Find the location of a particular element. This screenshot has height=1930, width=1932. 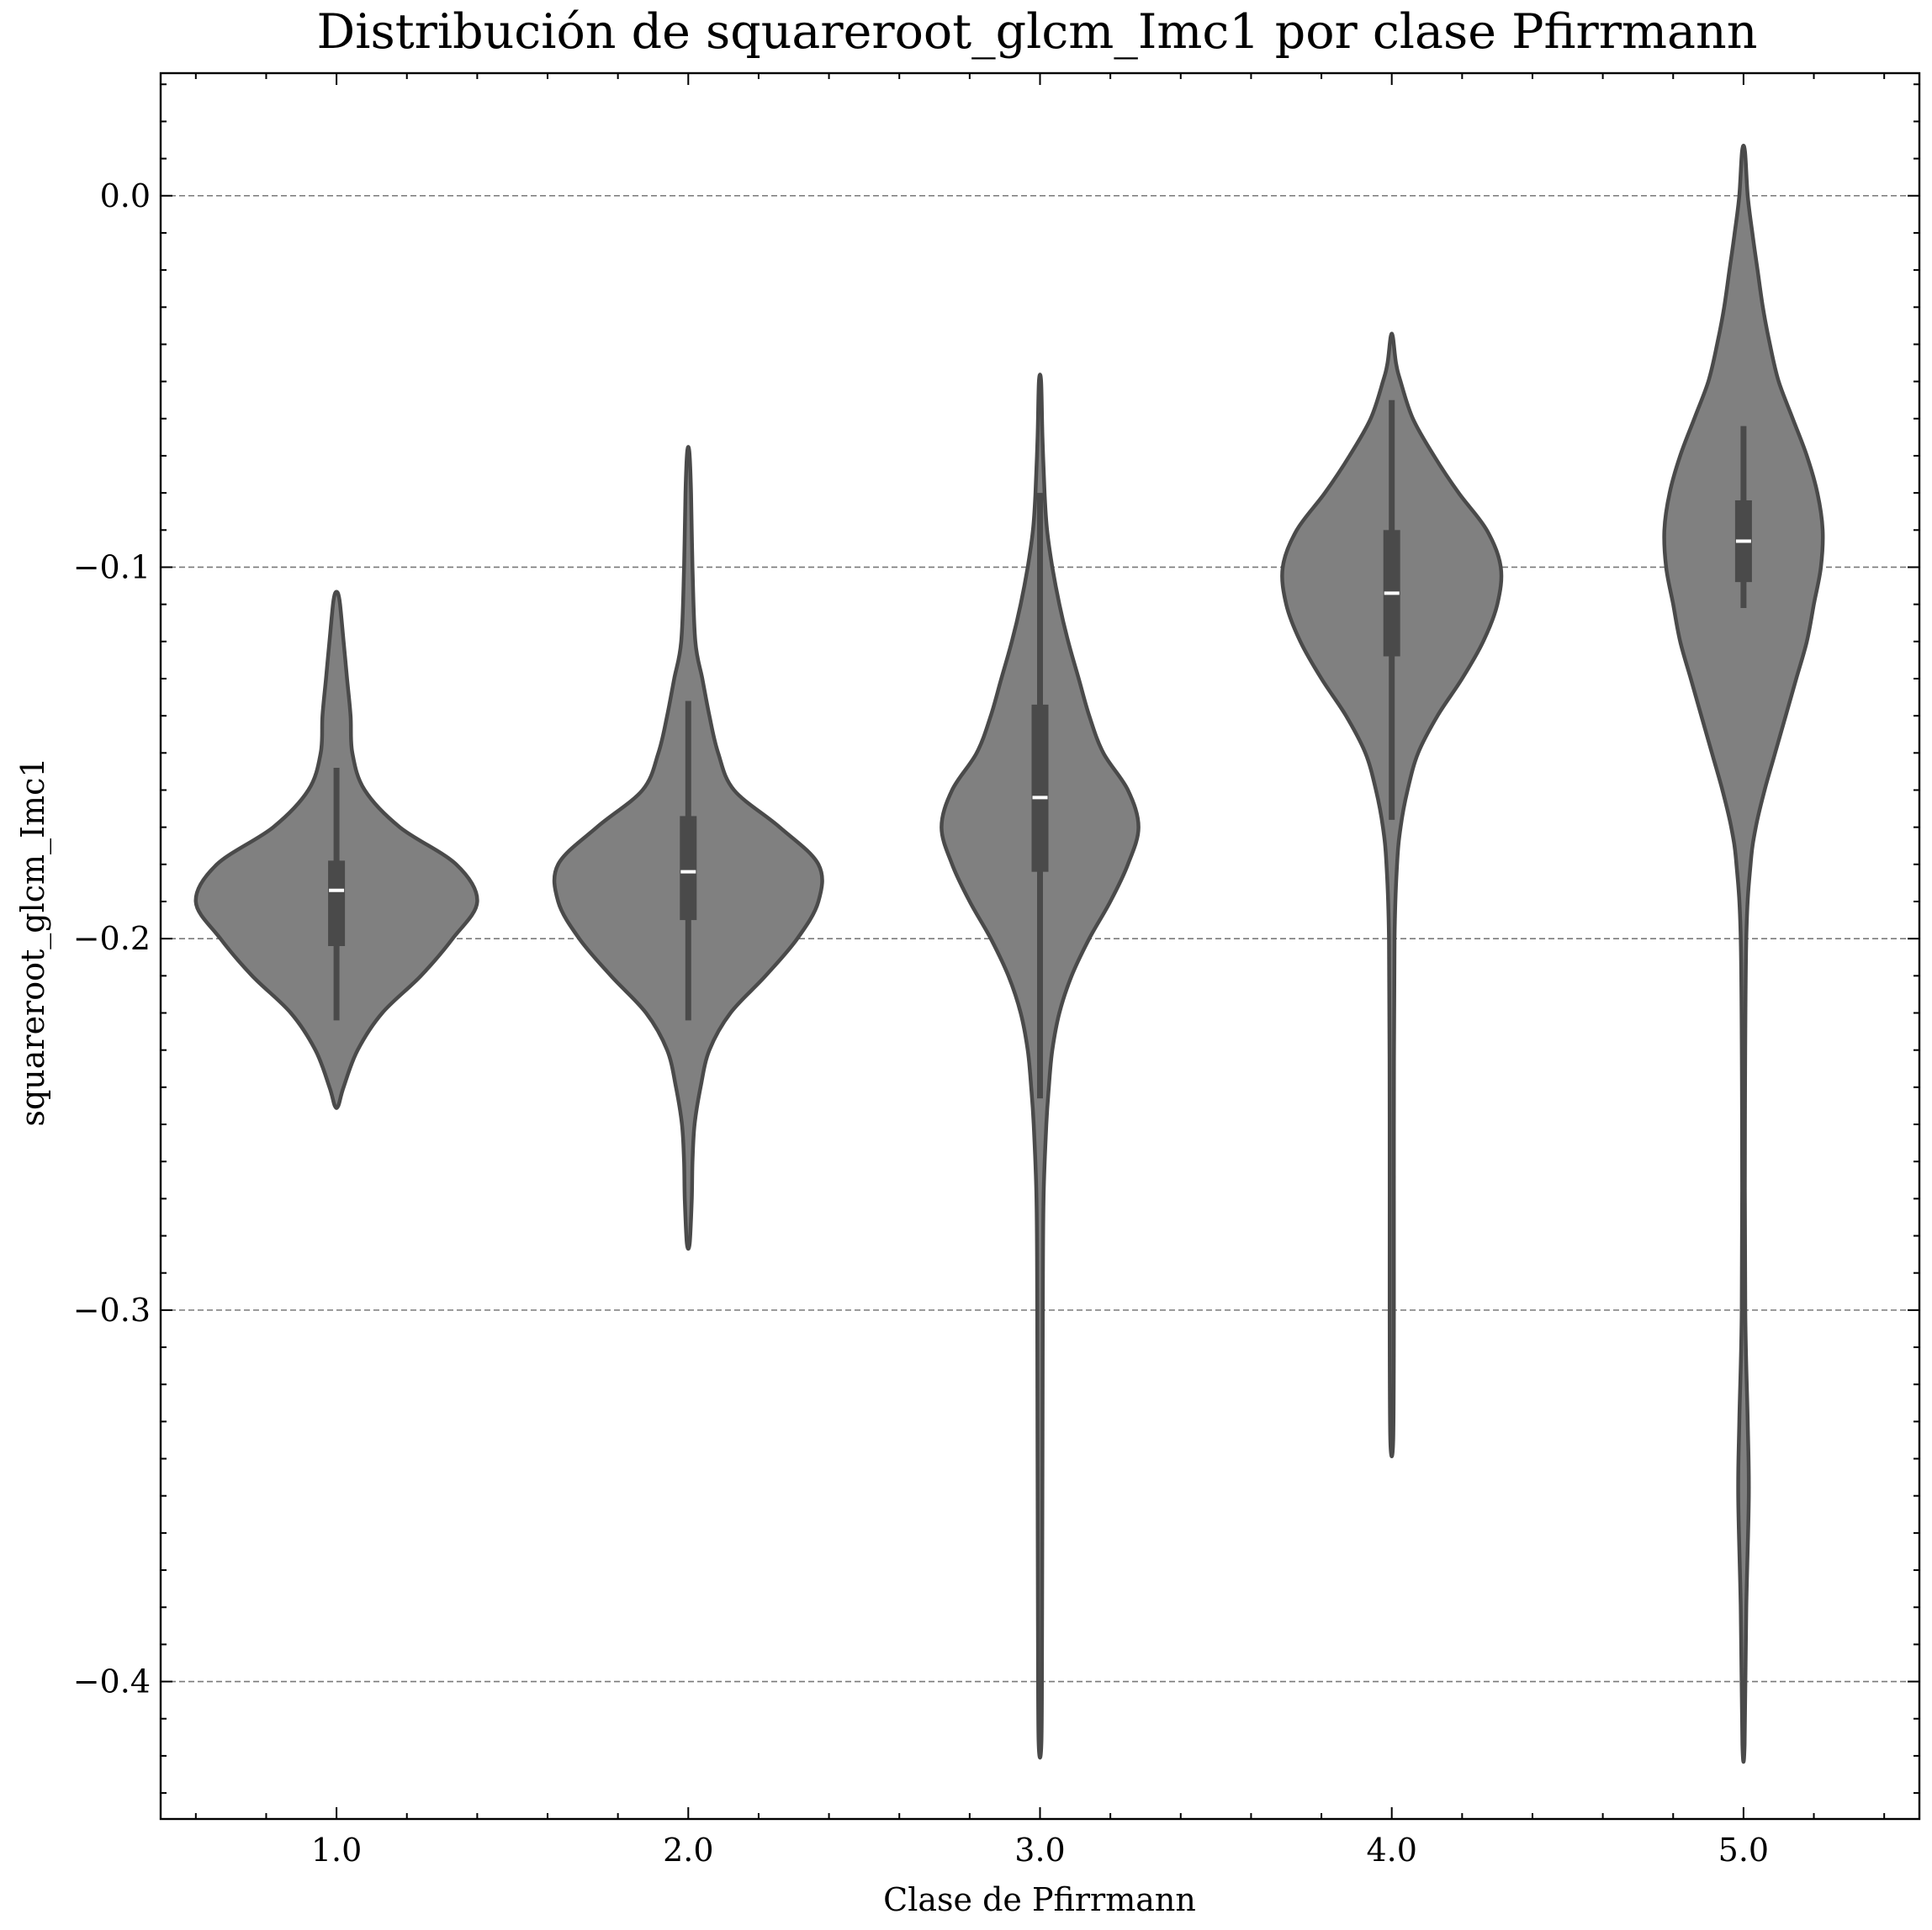

y-axis-label: squareroot_glcm_Imc1 is located at coordinates (33, 941).